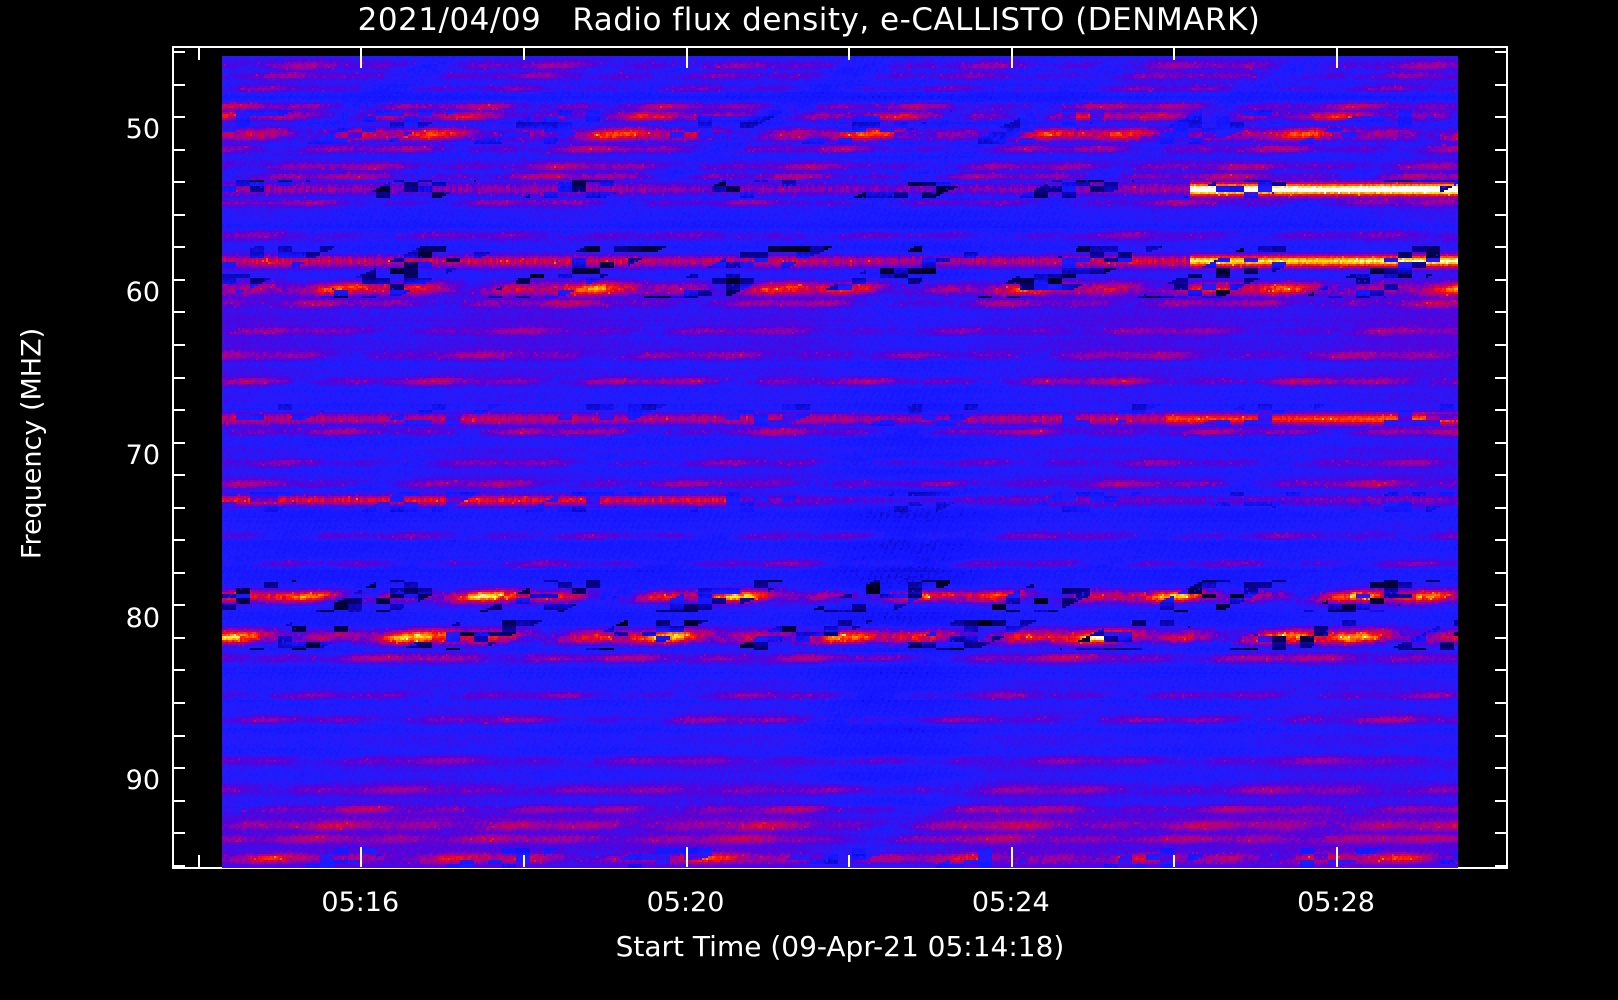 The image size is (1618, 1000). What do you see at coordinates (142, 618) in the screenshot?
I see `y-tick-label: 80` at bounding box center [142, 618].